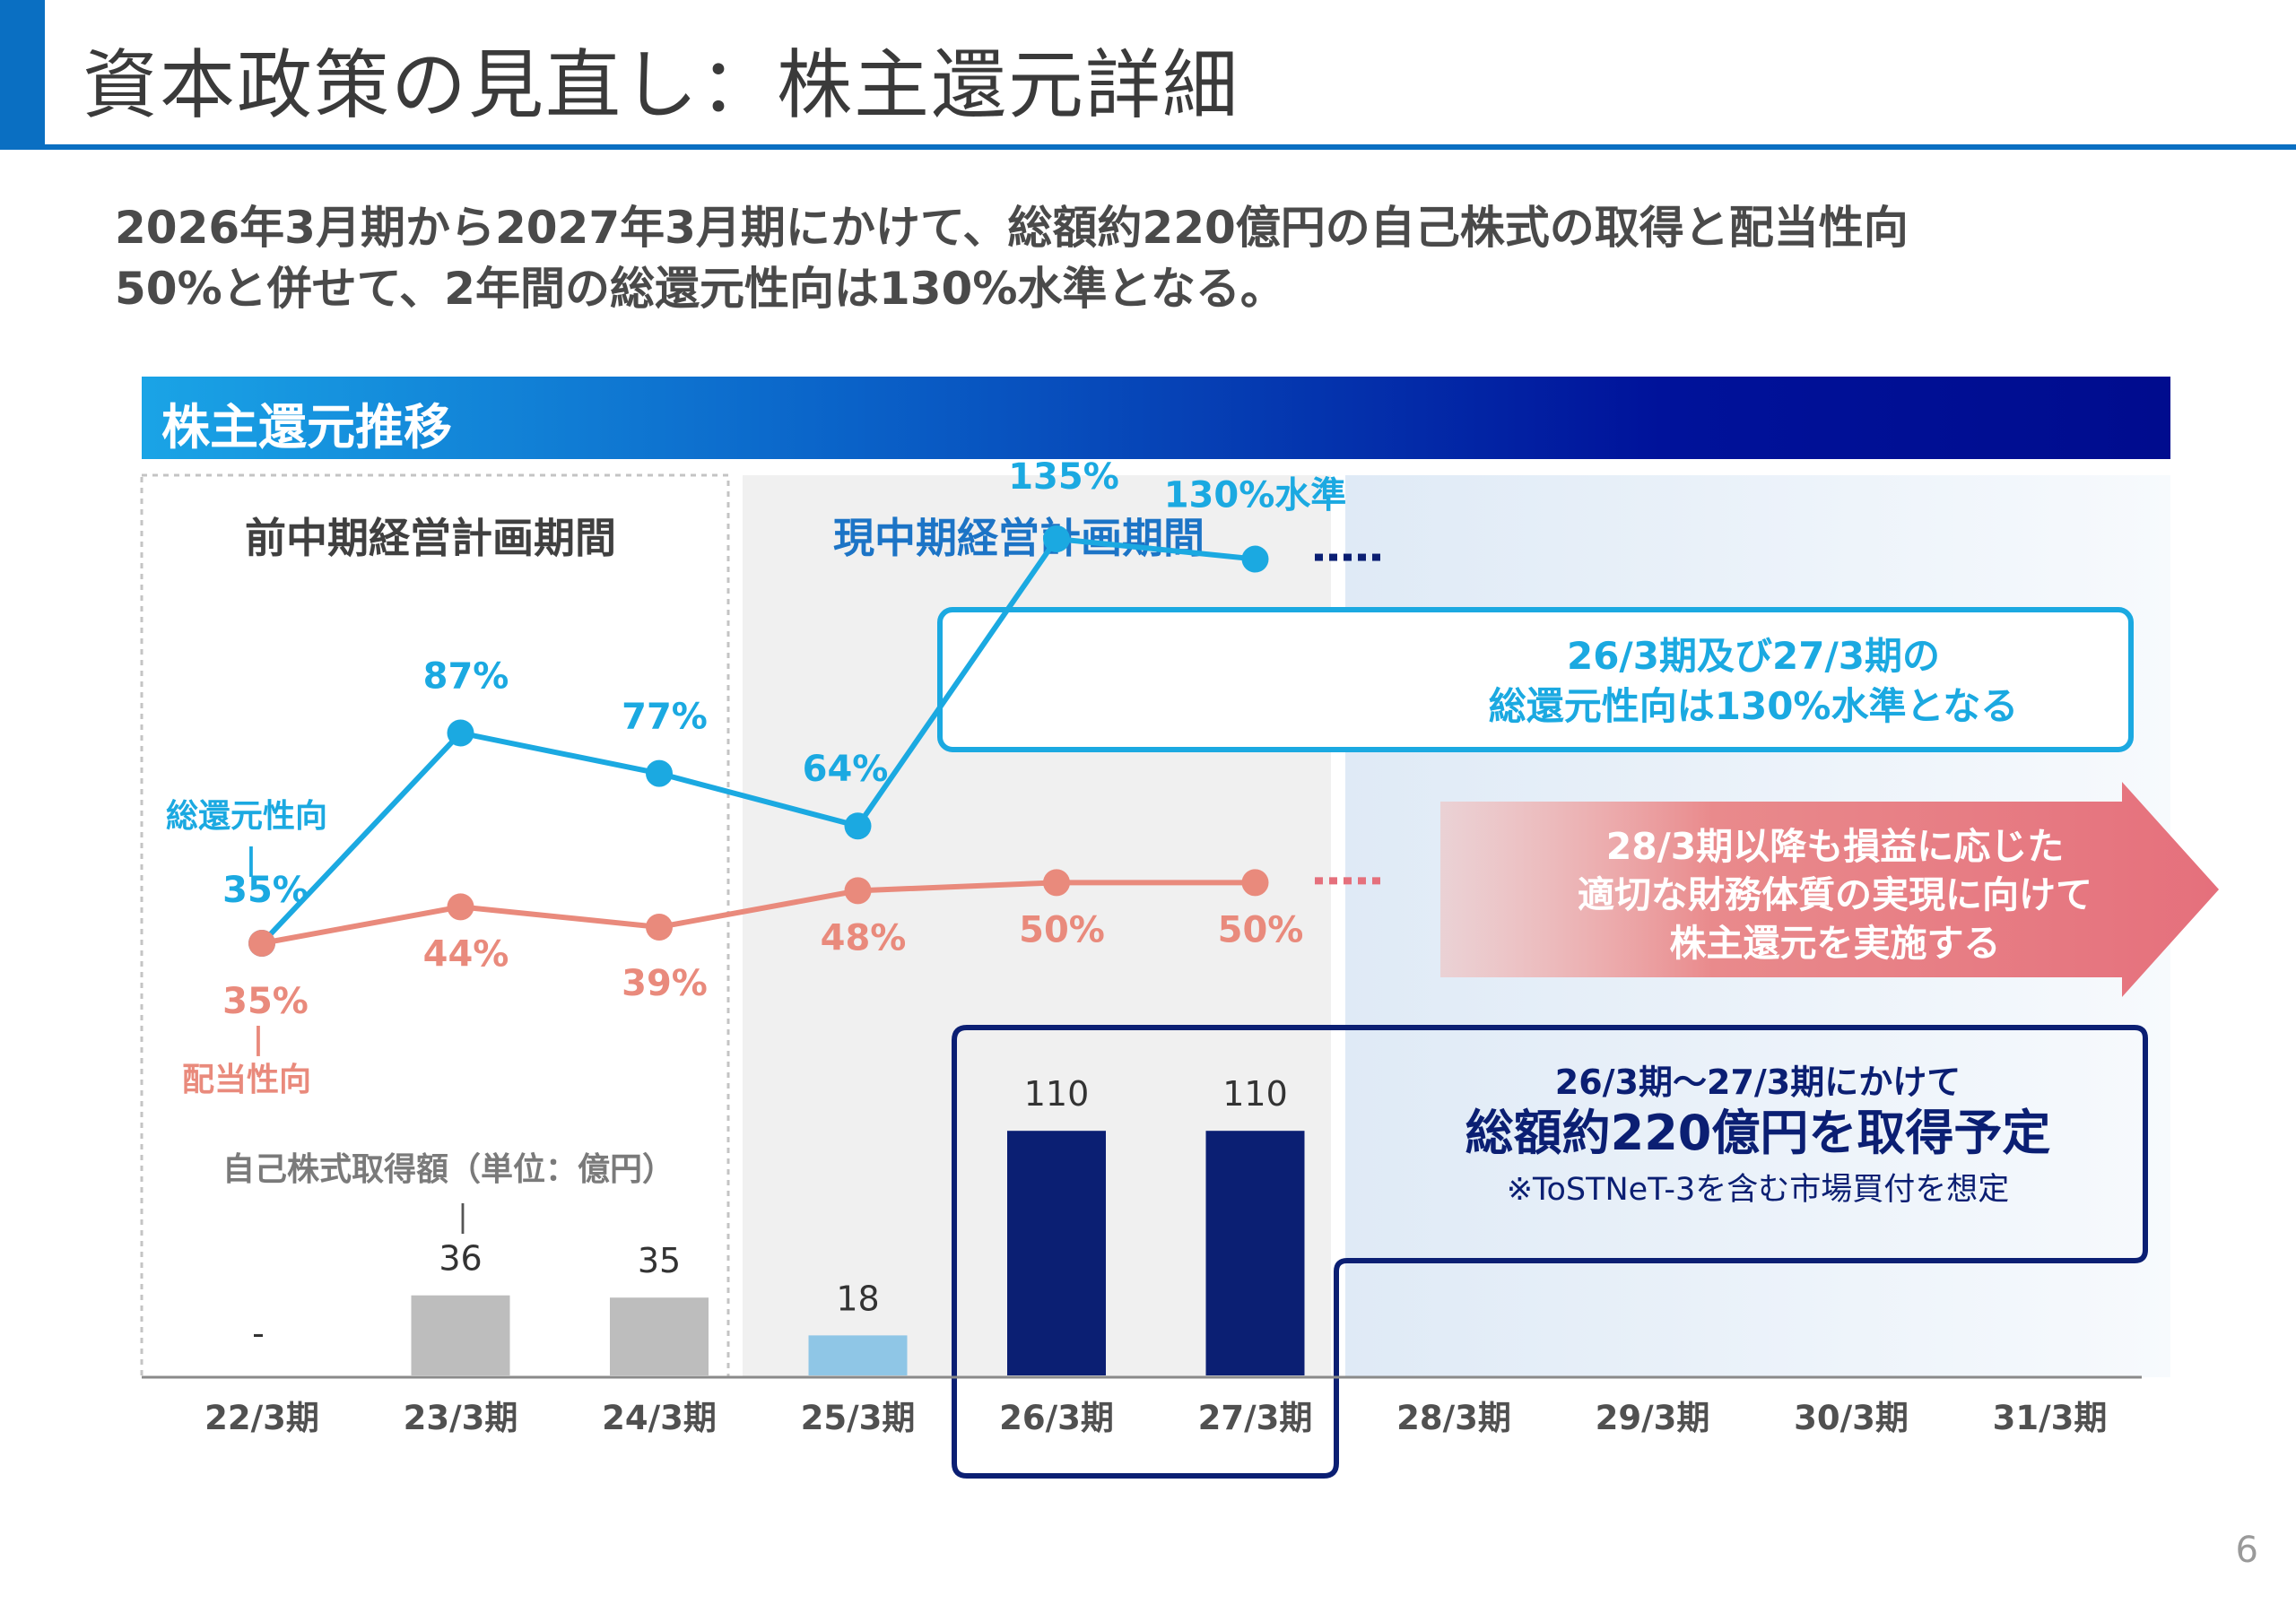 This screenshot has width=2296, height=1622. I want to click on title-rule, so click(1170, 147).